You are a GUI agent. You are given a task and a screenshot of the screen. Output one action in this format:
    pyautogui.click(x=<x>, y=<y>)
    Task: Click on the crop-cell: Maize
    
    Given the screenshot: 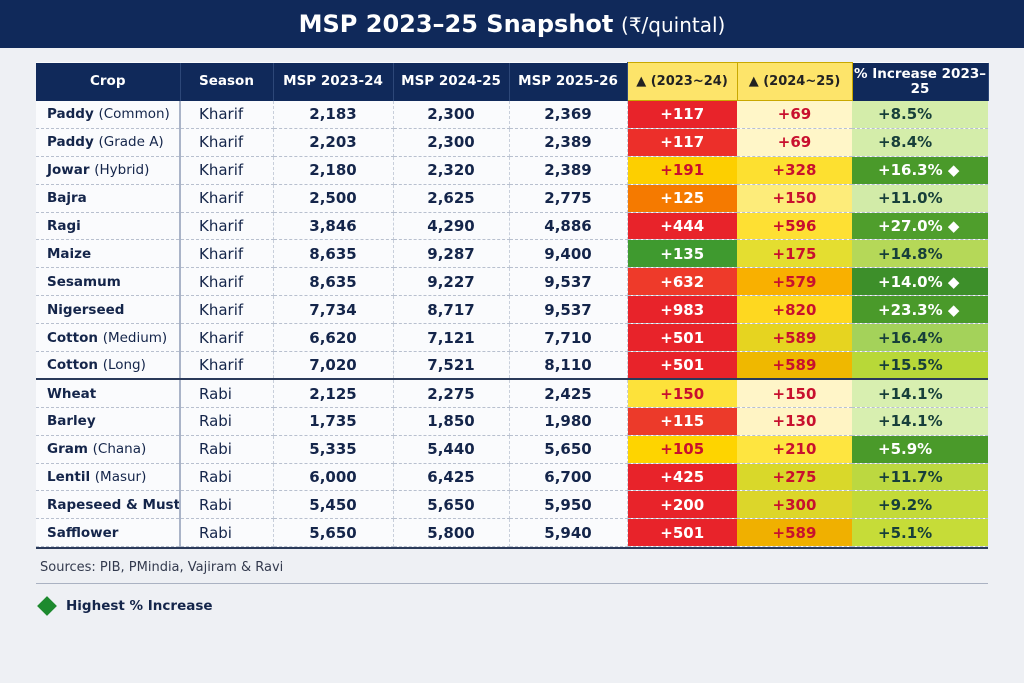 What is the action you would take?
    pyautogui.click(x=108, y=254)
    